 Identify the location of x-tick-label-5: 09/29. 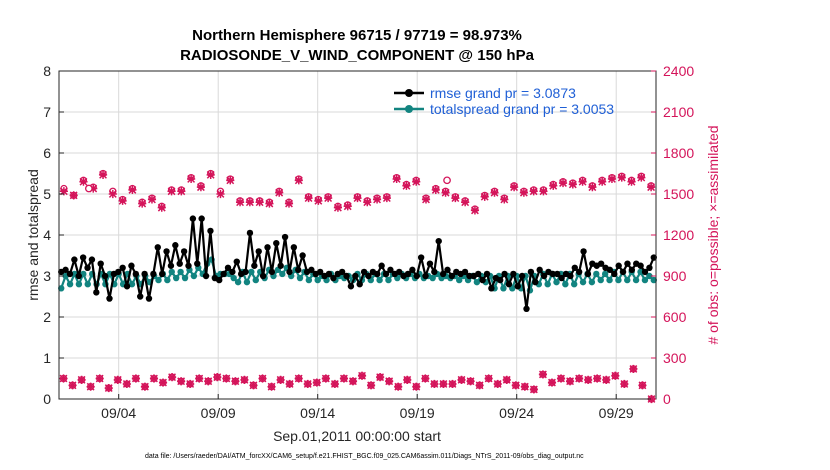
(616, 413).